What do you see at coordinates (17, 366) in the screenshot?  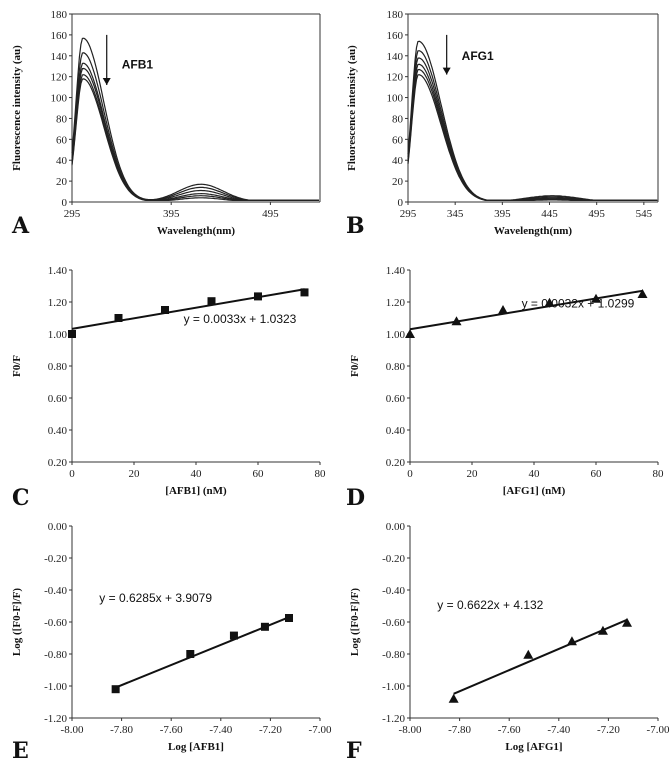 I see `panel-c-y-axis-title: F0/F` at bounding box center [17, 366].